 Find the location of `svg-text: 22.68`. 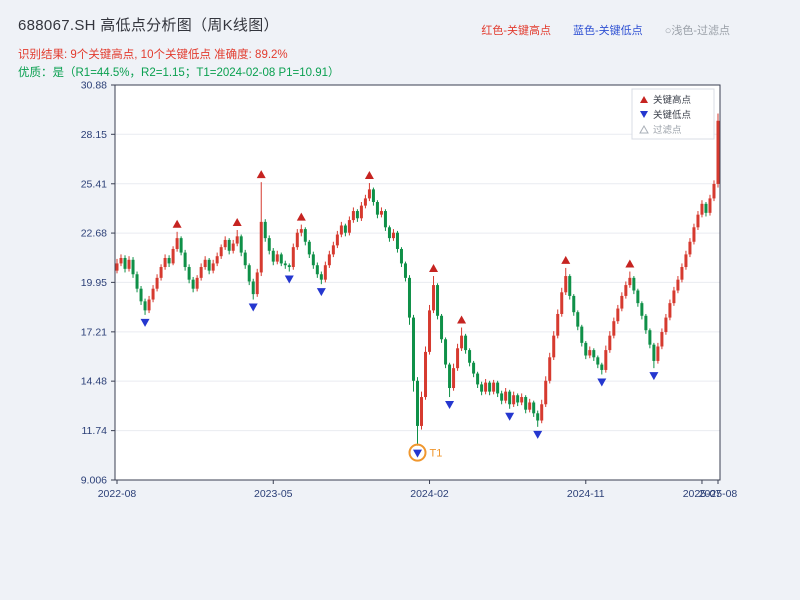

svg-text: 22.68 is located at coordinates (94, 234).